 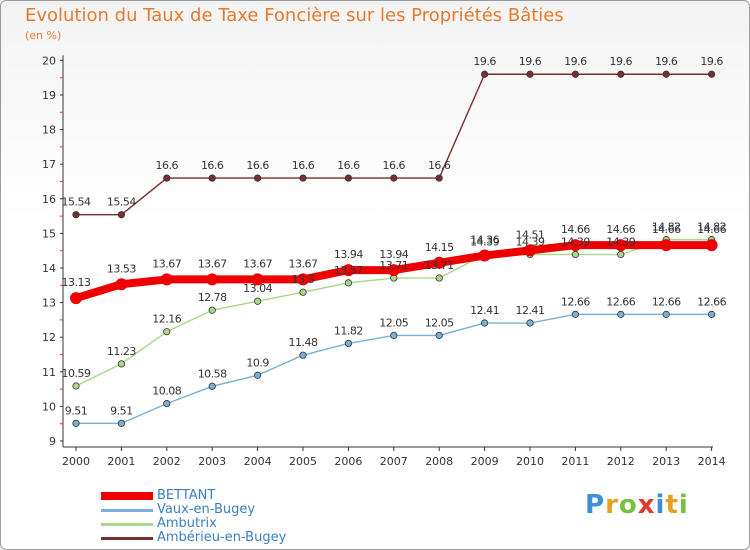 I want to click on data-label: 14.82, so click(x=711, y=227).